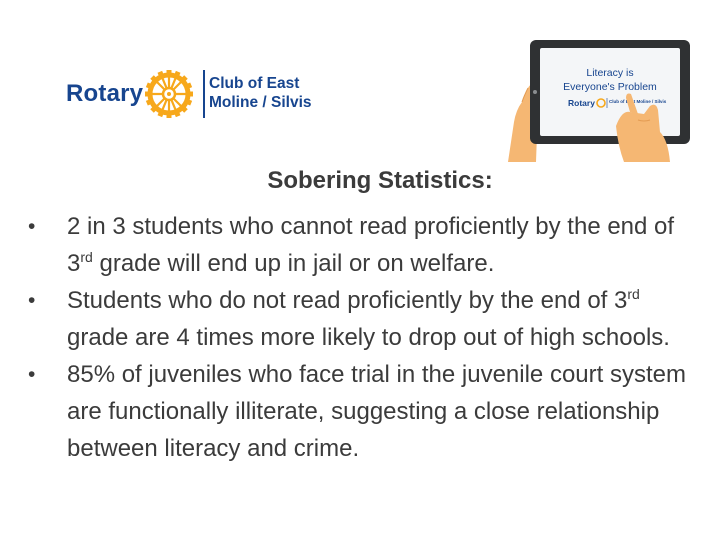 The image size is (720, 540). Describe the element at coordinates (609, 73) in the screenshot. I see `tablet-screen-title-1: Literacy is` at that location.